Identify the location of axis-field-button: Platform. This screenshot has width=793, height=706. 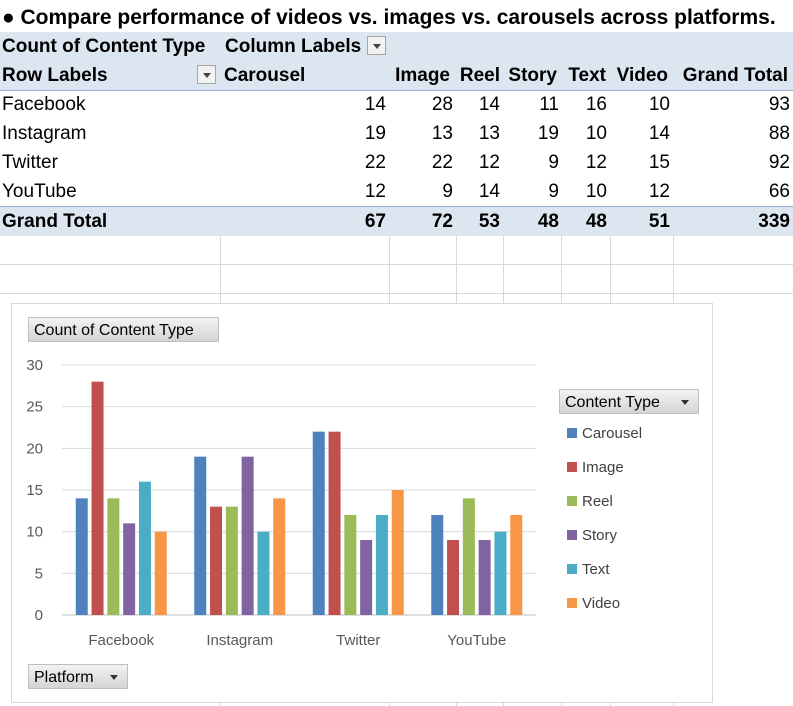
(78, 676).